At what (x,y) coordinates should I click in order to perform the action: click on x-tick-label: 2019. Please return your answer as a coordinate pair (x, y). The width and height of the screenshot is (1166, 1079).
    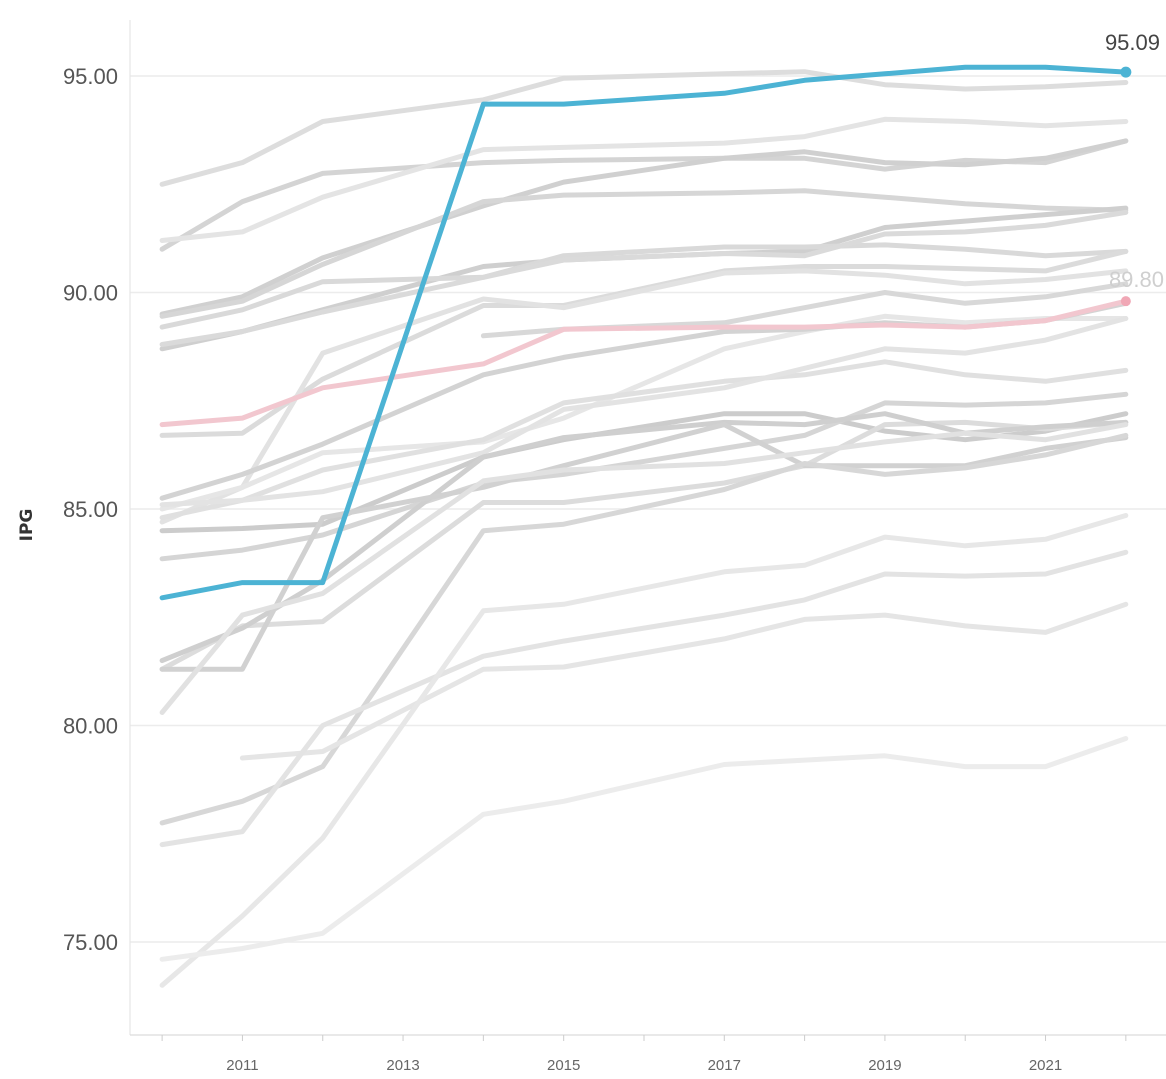
    Looking at the image, I should click on (884, 1065).